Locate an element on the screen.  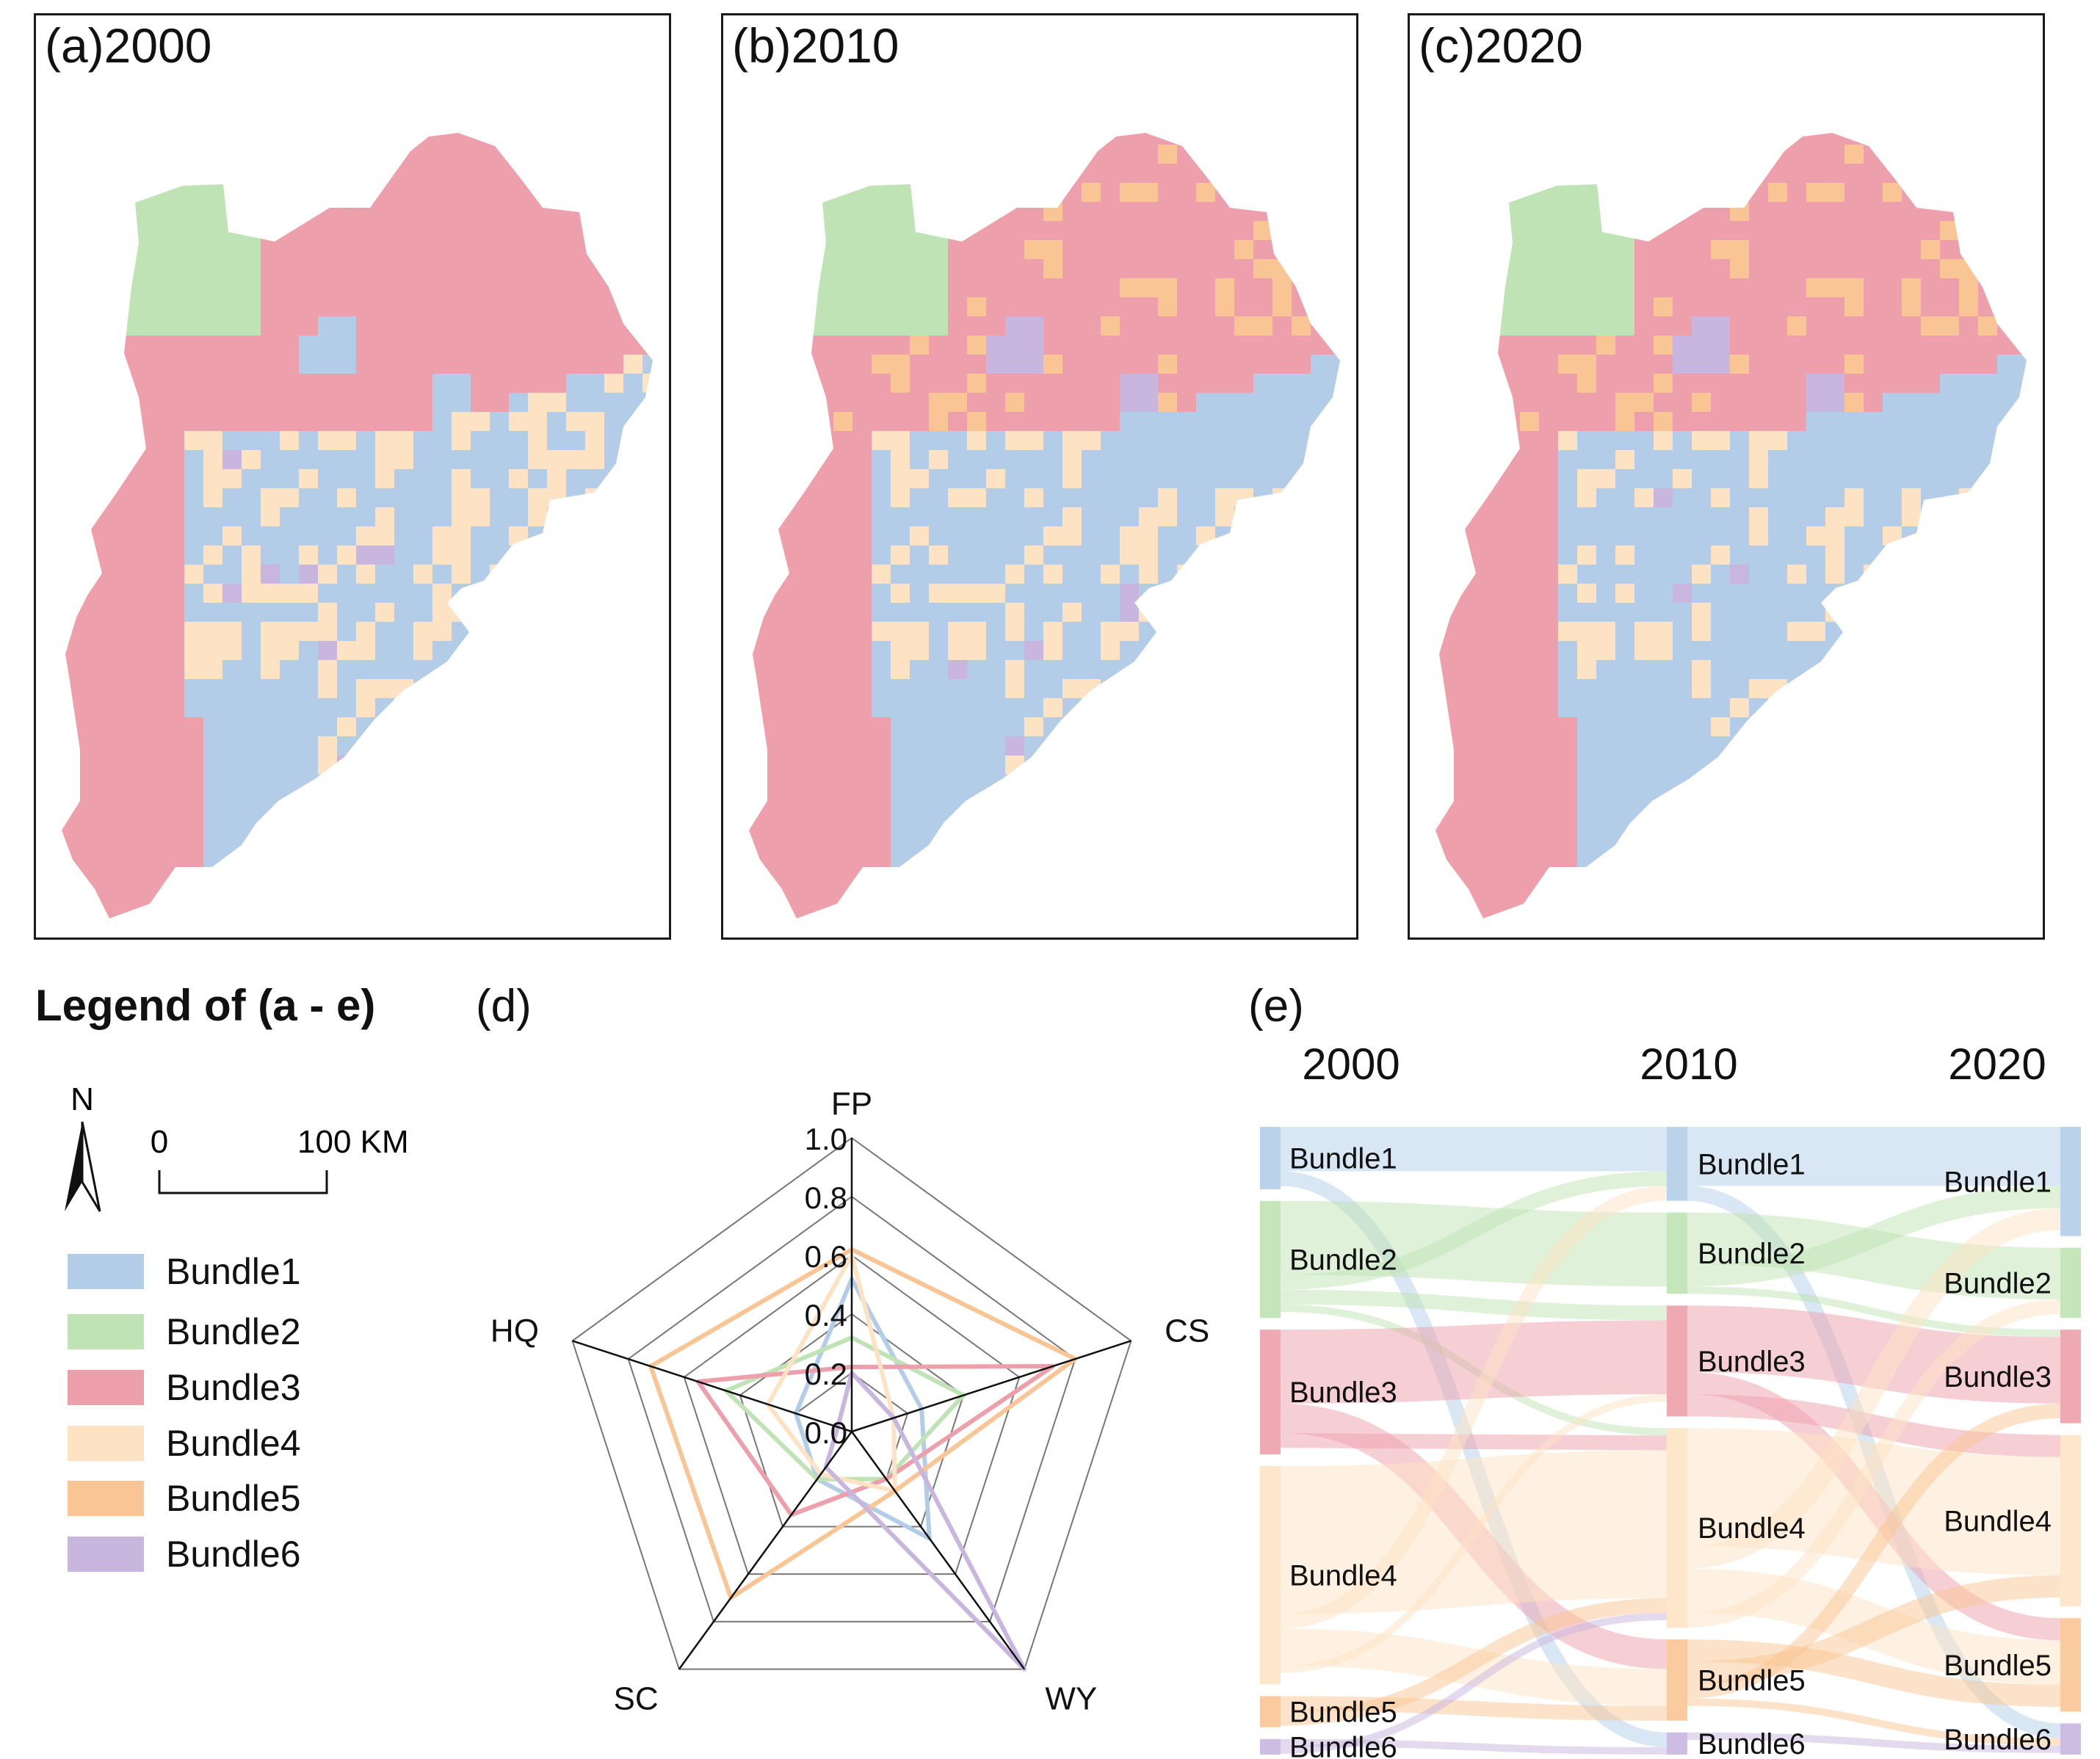
map-scale-and-north: N 0 100 KM is located at coordinates (237, 1146).